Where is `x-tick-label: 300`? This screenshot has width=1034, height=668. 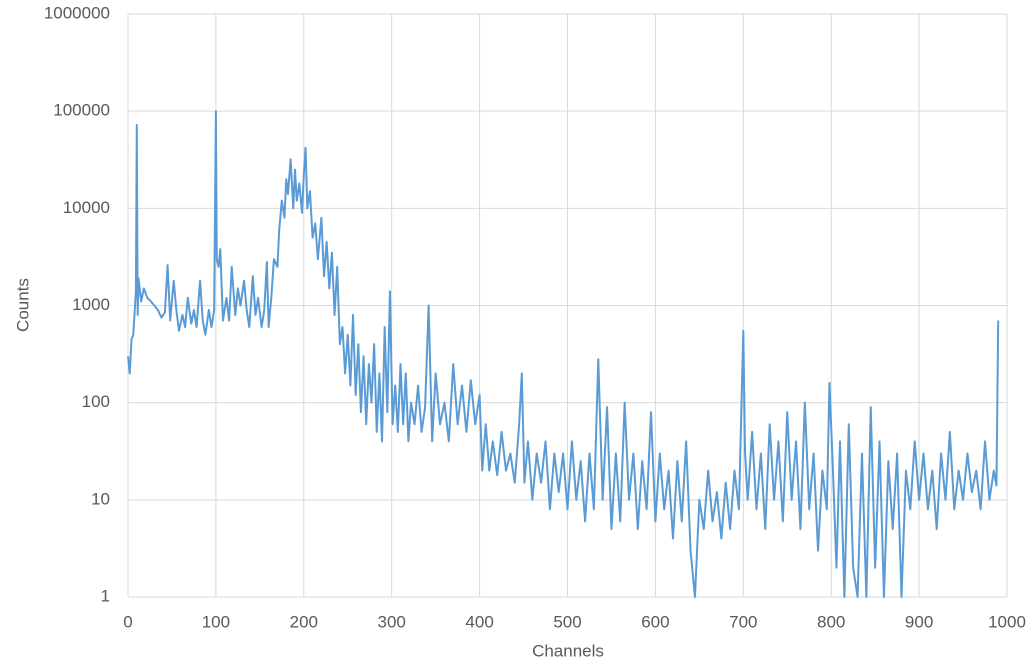
x-tick-label: 300 is located at coordinates (392, 621).